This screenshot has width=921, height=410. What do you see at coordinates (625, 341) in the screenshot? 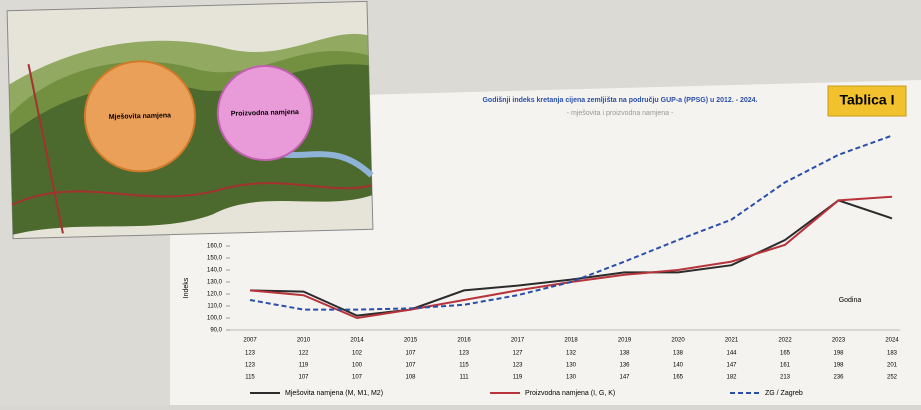
I see `x-tick-label: 2019` at bounding box center [625, 341].